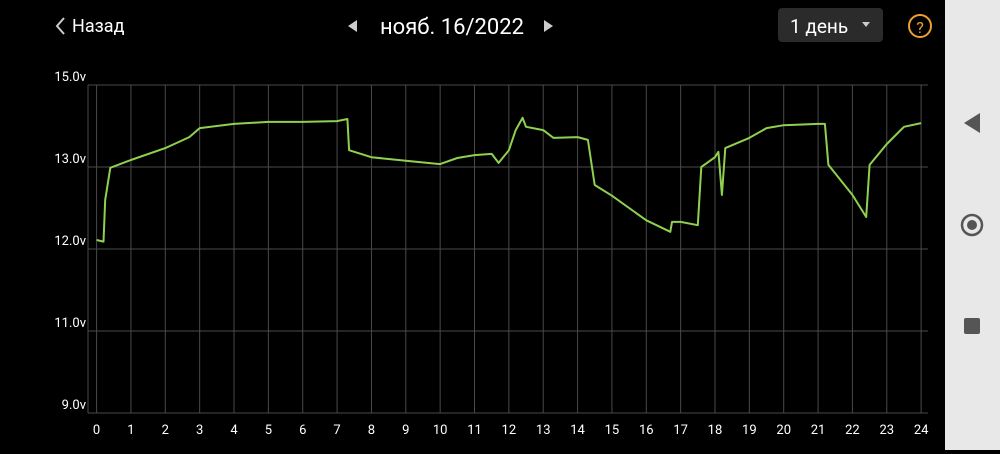 The image size is (1000, 454). What do you see at coordinates (452, 27) in the screenshot?
I see `date-label: нояб. 16/2022` at bounding box center [452, 27].